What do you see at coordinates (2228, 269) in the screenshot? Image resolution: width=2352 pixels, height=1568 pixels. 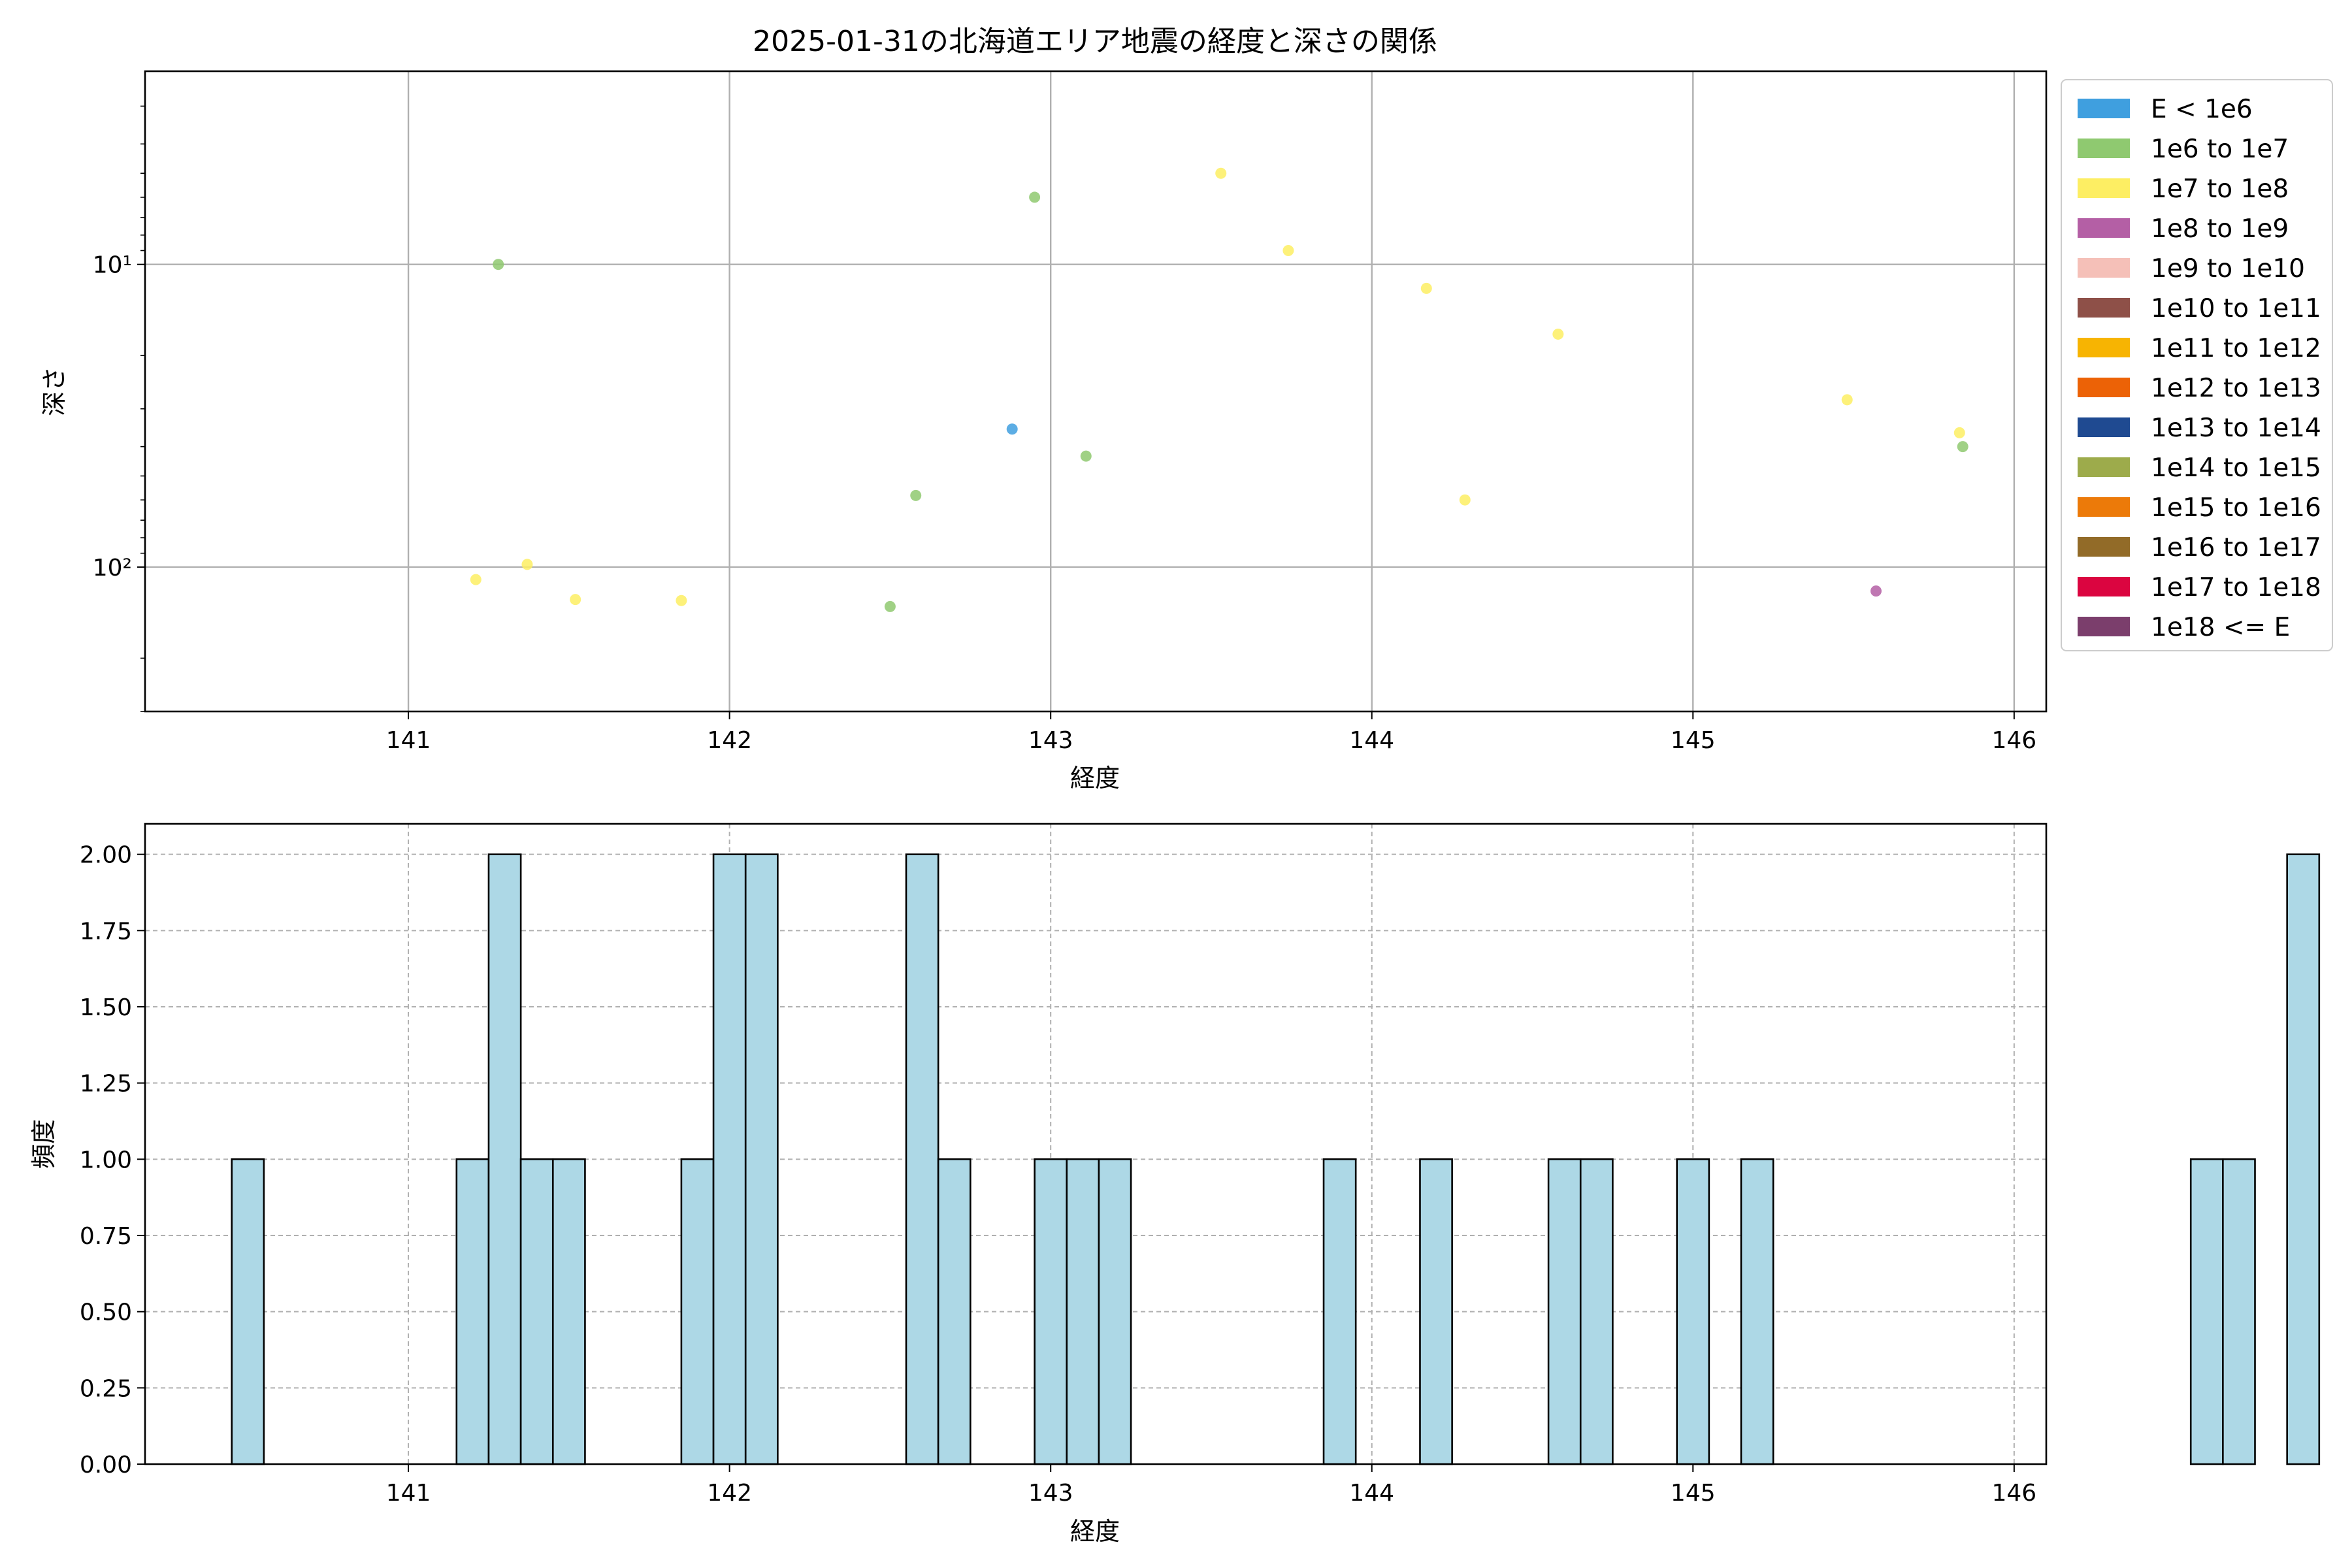 I see `legend-label: 1e9 to 1e10` at bounding box center [2228, 269].